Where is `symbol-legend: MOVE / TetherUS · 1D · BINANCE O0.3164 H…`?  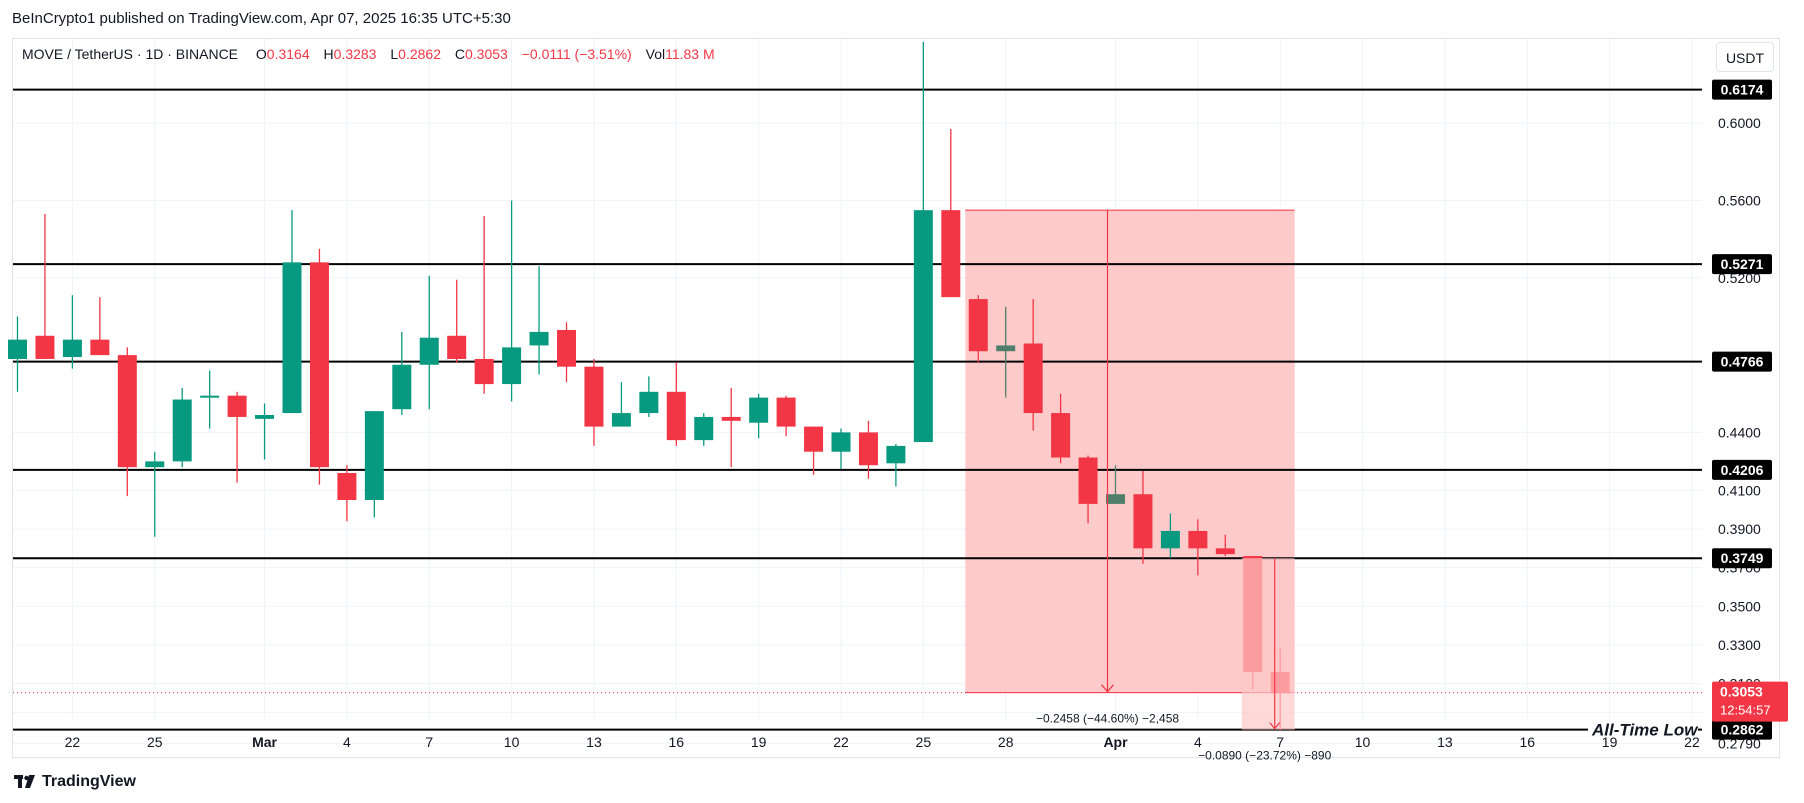
symbol-legend: MOVE / TetherUS · 1D · BINANCE O0.3164 H… is located at coordinates (373, 54).